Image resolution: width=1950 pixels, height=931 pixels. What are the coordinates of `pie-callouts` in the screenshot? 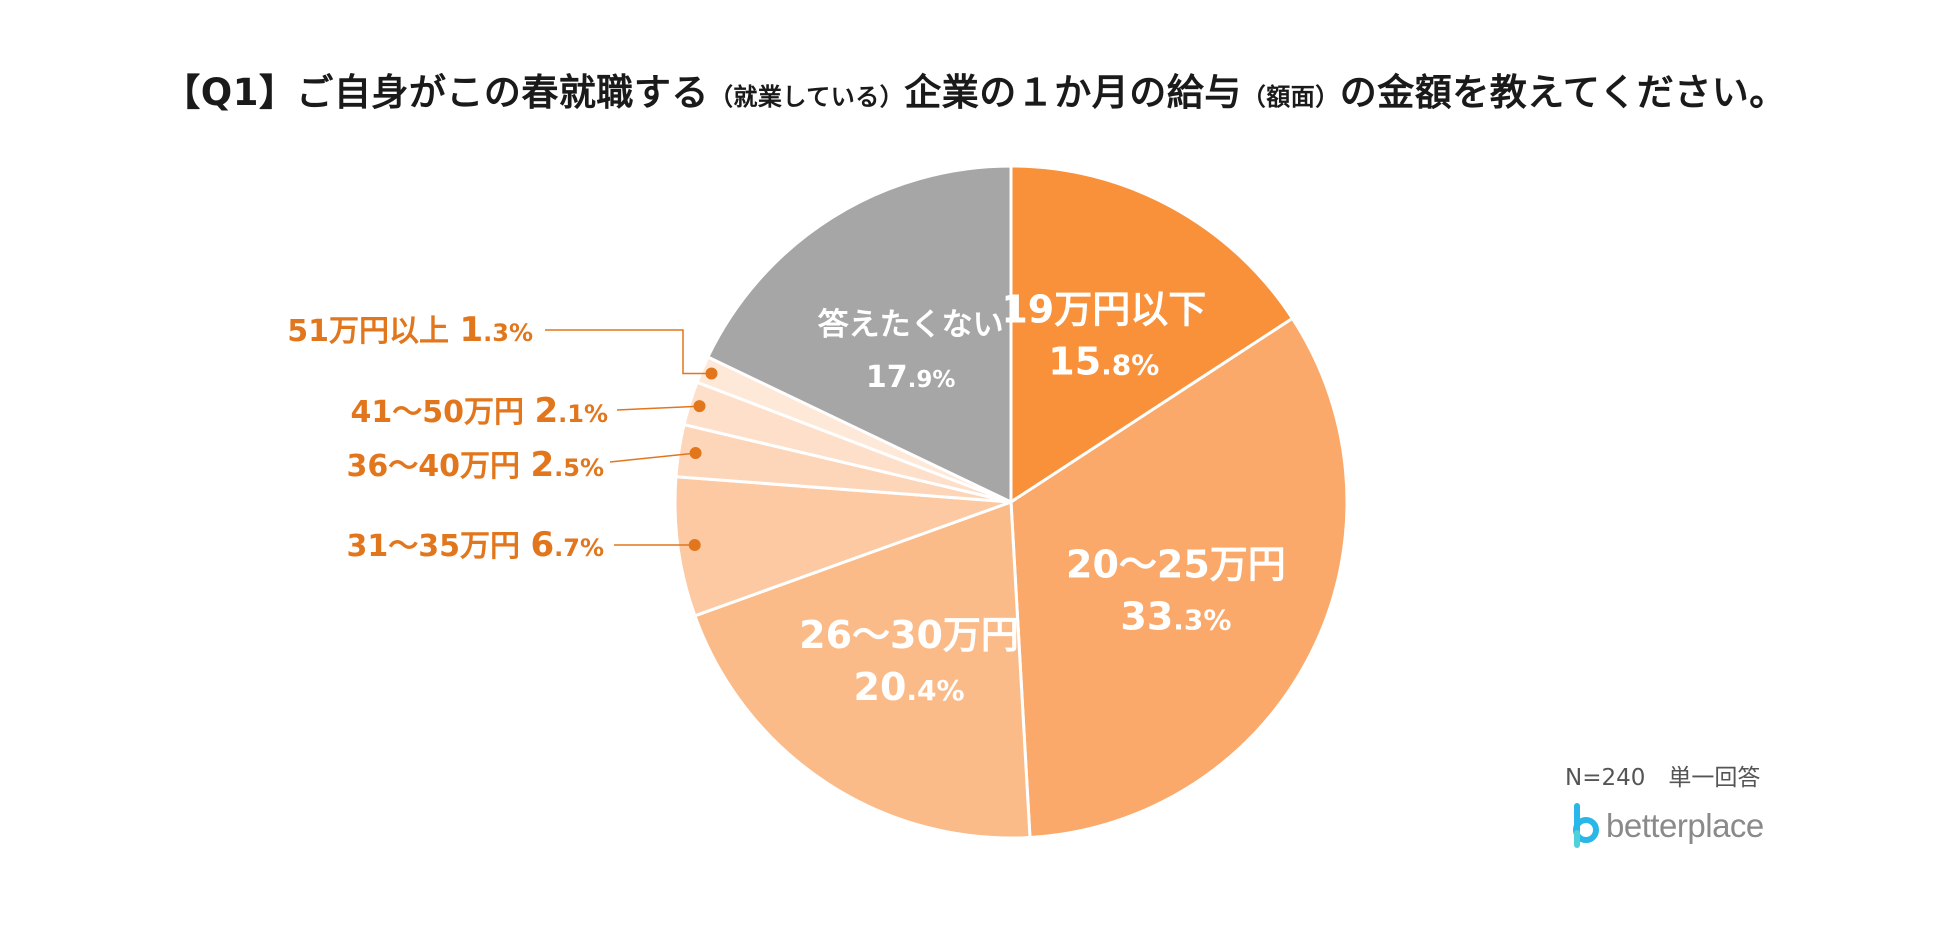 It's located at (631, 440).